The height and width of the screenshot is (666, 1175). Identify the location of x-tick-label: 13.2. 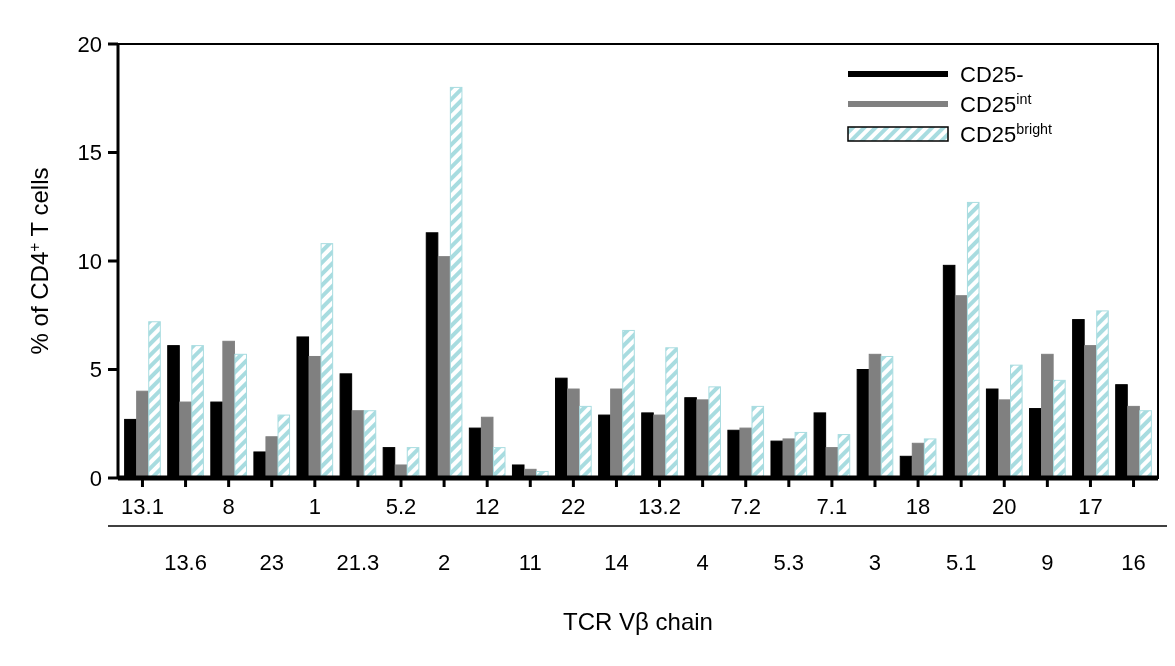
(659, 506).